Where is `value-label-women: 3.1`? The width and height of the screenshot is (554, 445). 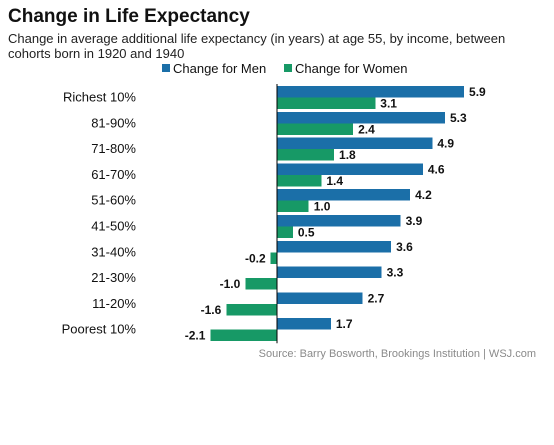
value-label-women: 3.1 is located at coordinates (388, 104).